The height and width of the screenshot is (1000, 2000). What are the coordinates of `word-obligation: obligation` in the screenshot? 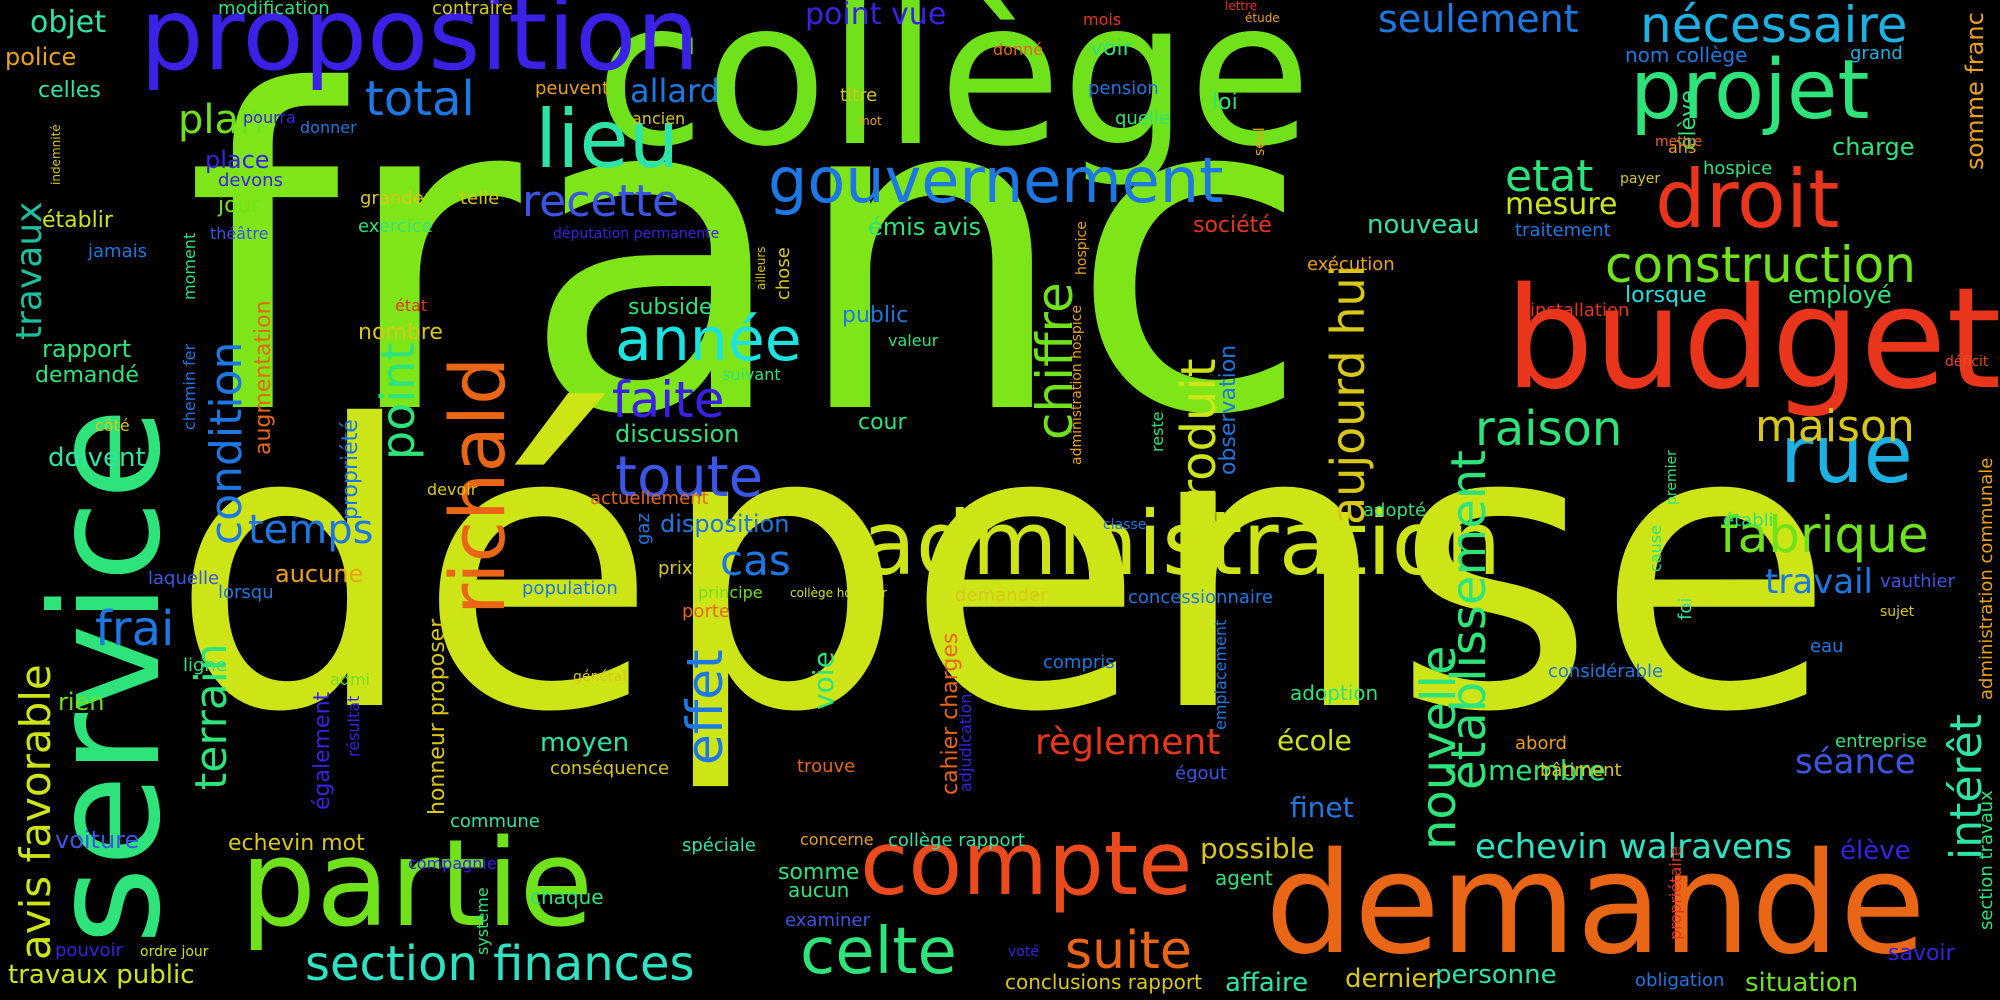 It's located at (1680, 980).